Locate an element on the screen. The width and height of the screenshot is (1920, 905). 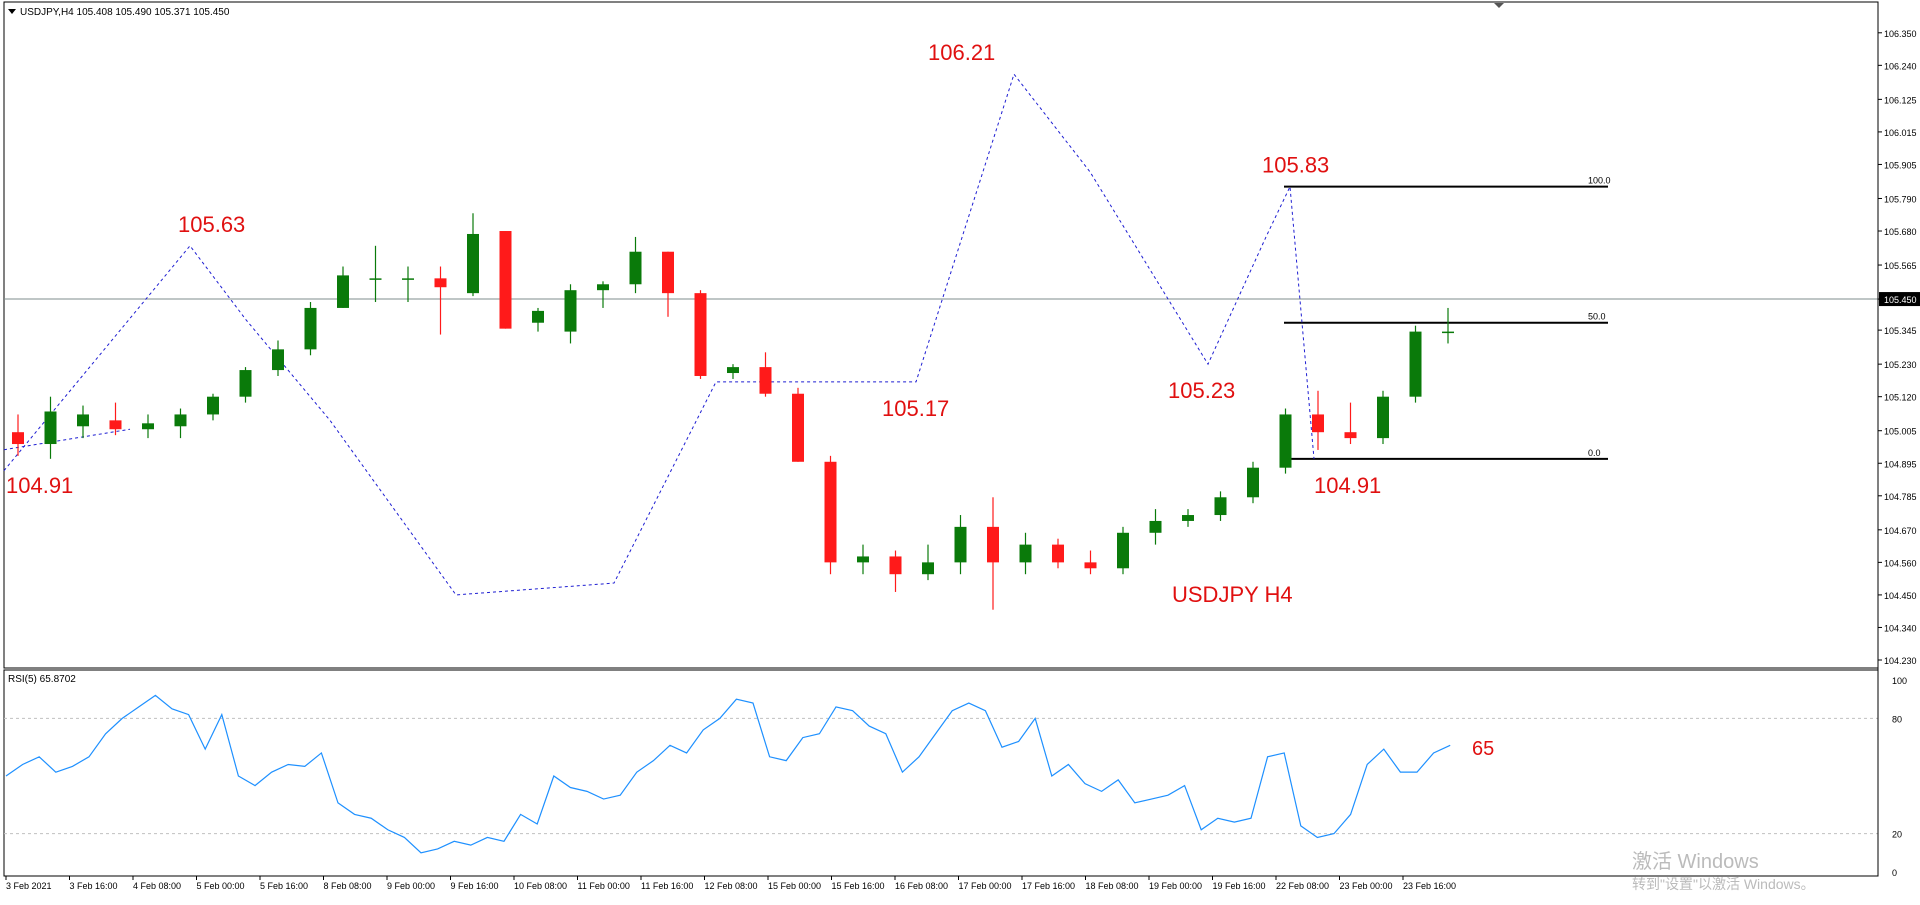
current-price-box is located at coordinates (1899, 299).